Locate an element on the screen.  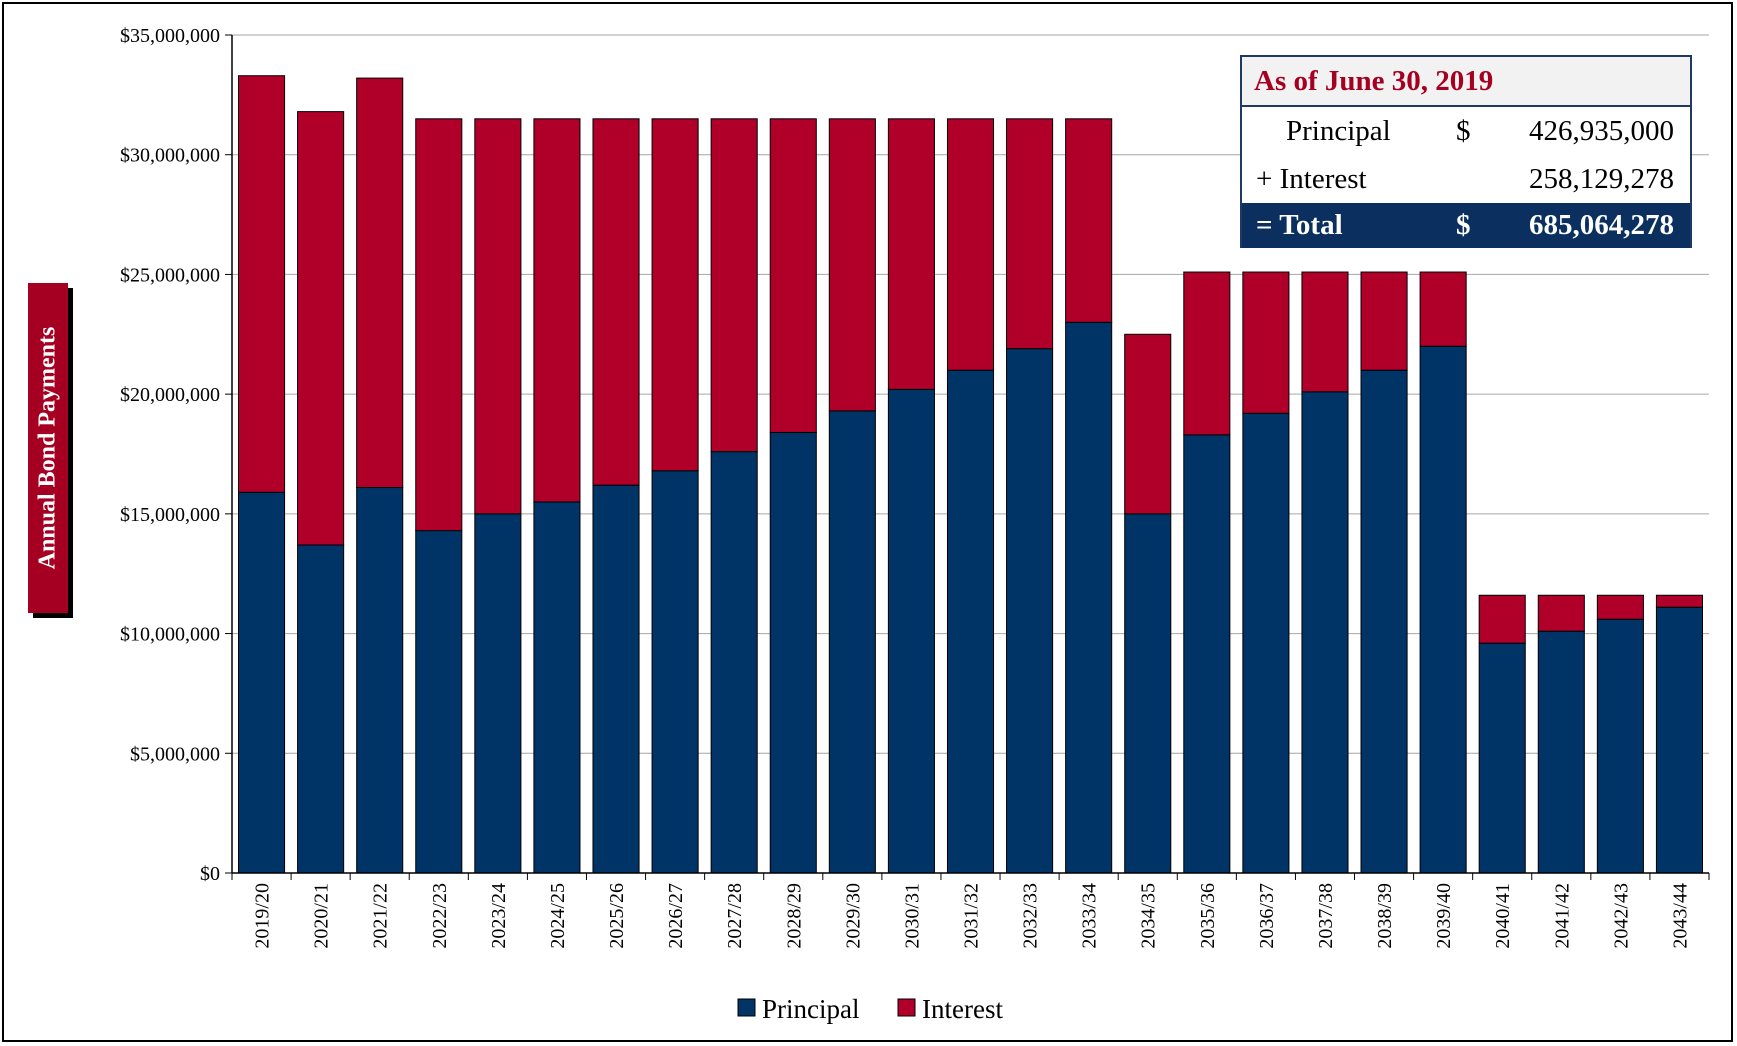
y-tick-label: $25,000,000 is located at coordinates (170, 275).